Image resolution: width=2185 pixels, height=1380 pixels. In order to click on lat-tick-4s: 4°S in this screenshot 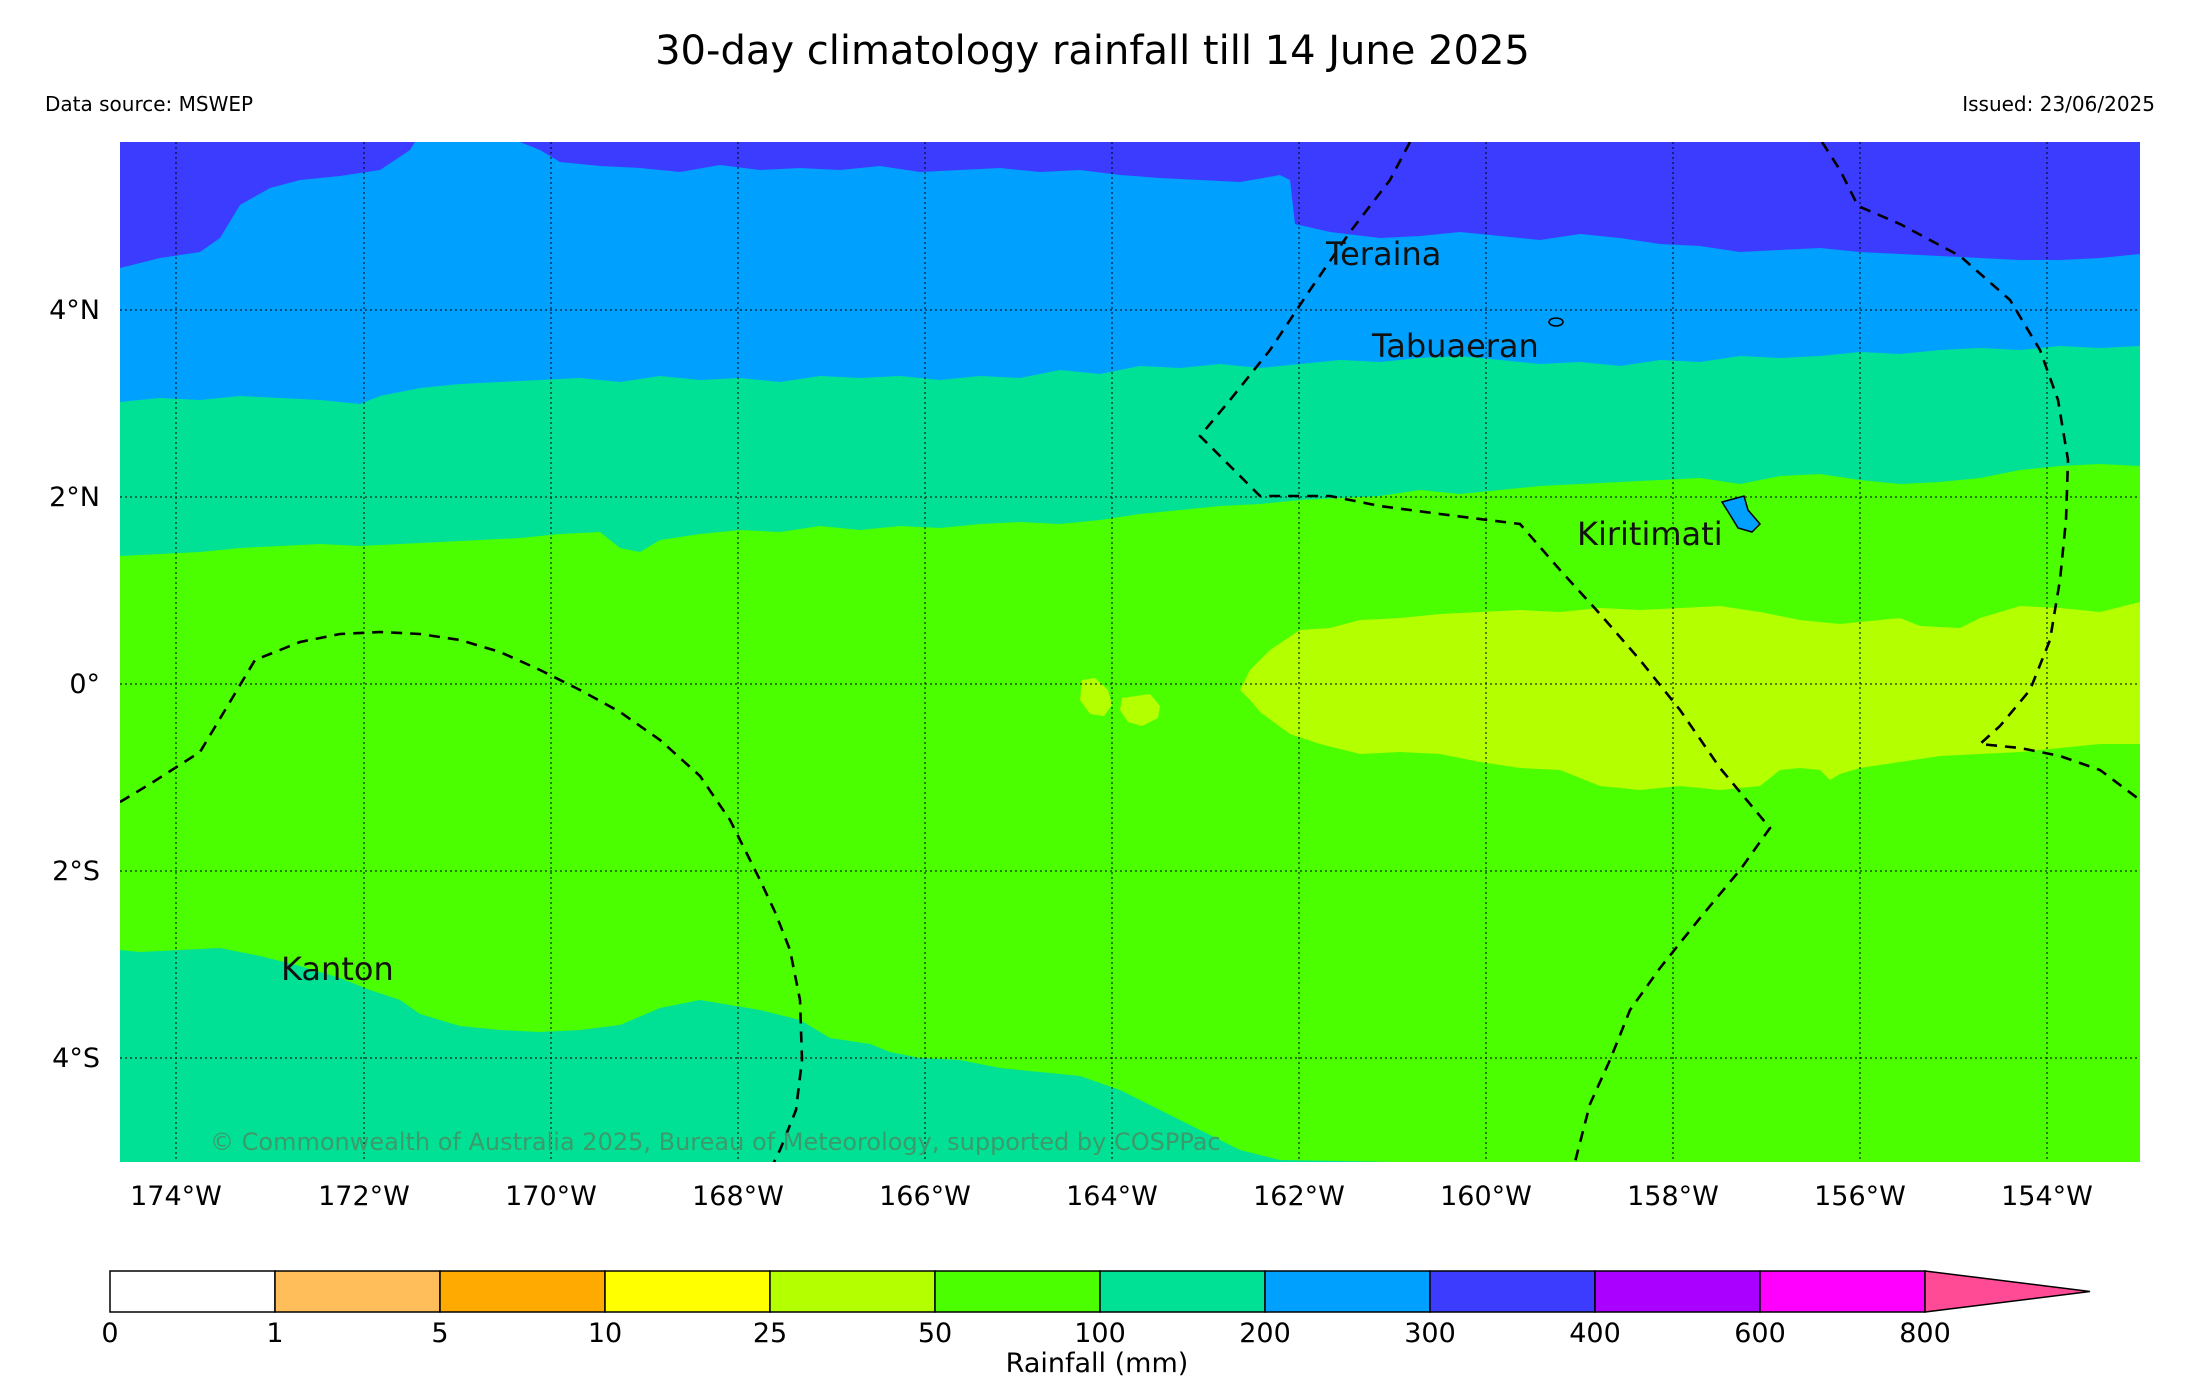, I will do `click(76, 1058)`.